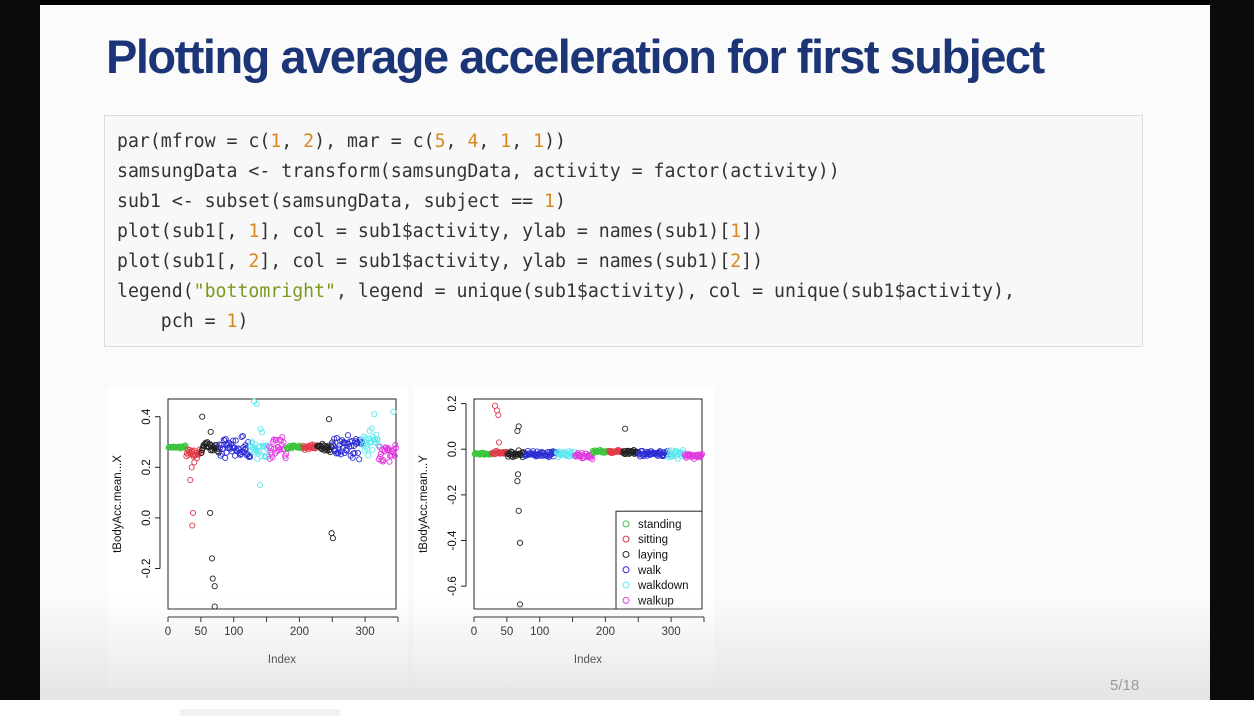 Image resolution: width=1254 pixels, height=716 pixels. I want to click on y-tick-label: -0.6, so click(453, 586).